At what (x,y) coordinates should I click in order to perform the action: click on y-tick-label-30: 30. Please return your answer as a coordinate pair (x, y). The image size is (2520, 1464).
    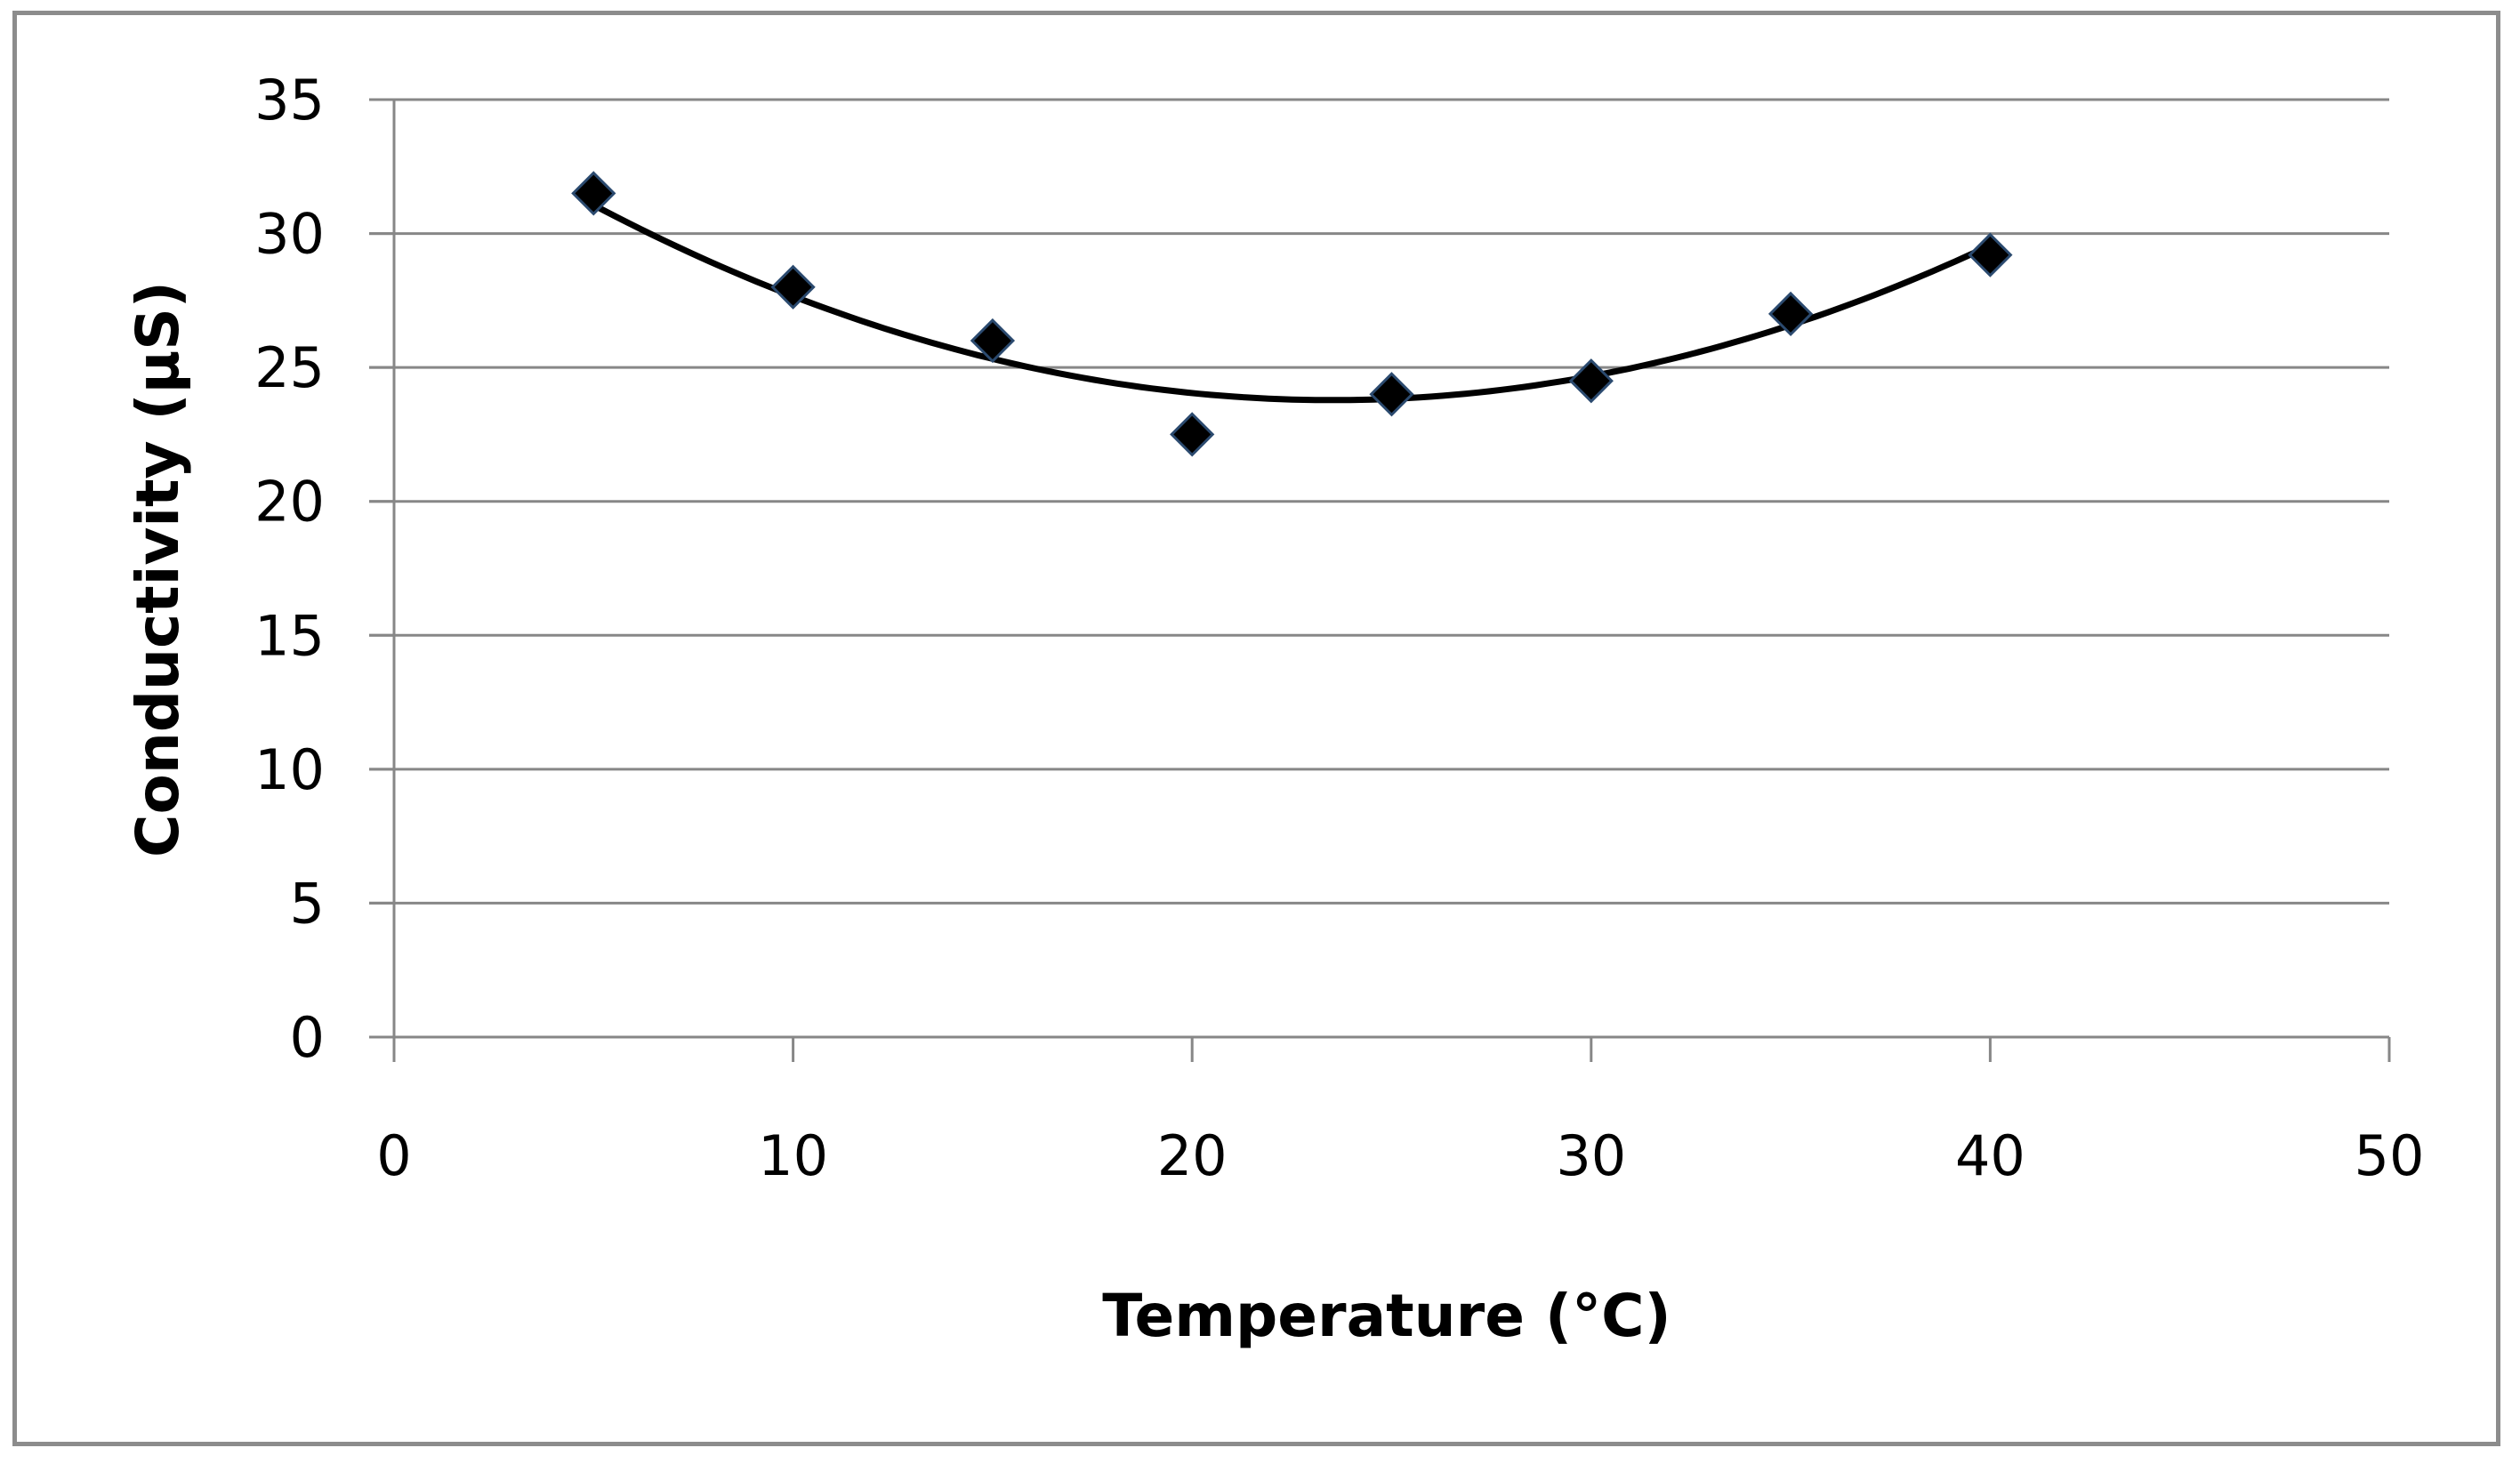
    Looking at the image, I should click on (289, 235).